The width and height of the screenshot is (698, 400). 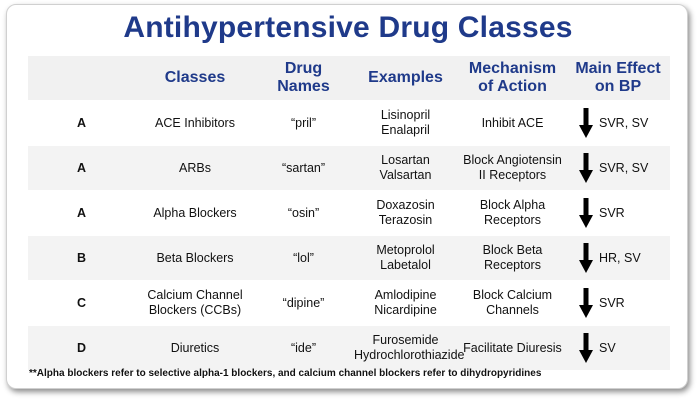 What do you see at coordinates (303, 78) in the screenshot?
I see `header-drug-names: Drug Names` at bounding box center [303, 78].